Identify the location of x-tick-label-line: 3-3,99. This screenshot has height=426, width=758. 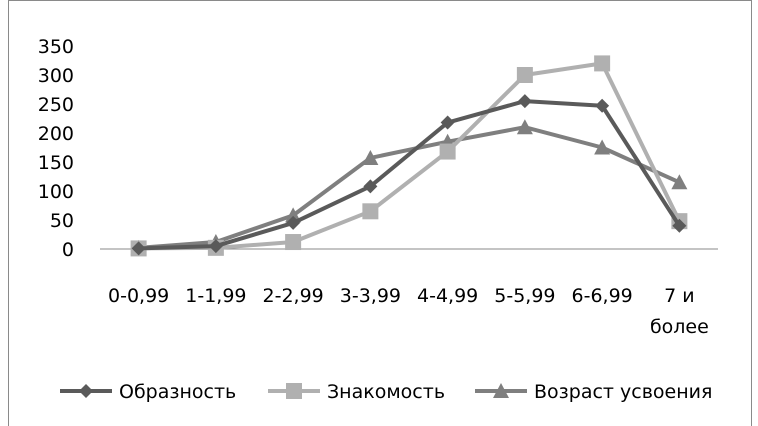
(370, 296).